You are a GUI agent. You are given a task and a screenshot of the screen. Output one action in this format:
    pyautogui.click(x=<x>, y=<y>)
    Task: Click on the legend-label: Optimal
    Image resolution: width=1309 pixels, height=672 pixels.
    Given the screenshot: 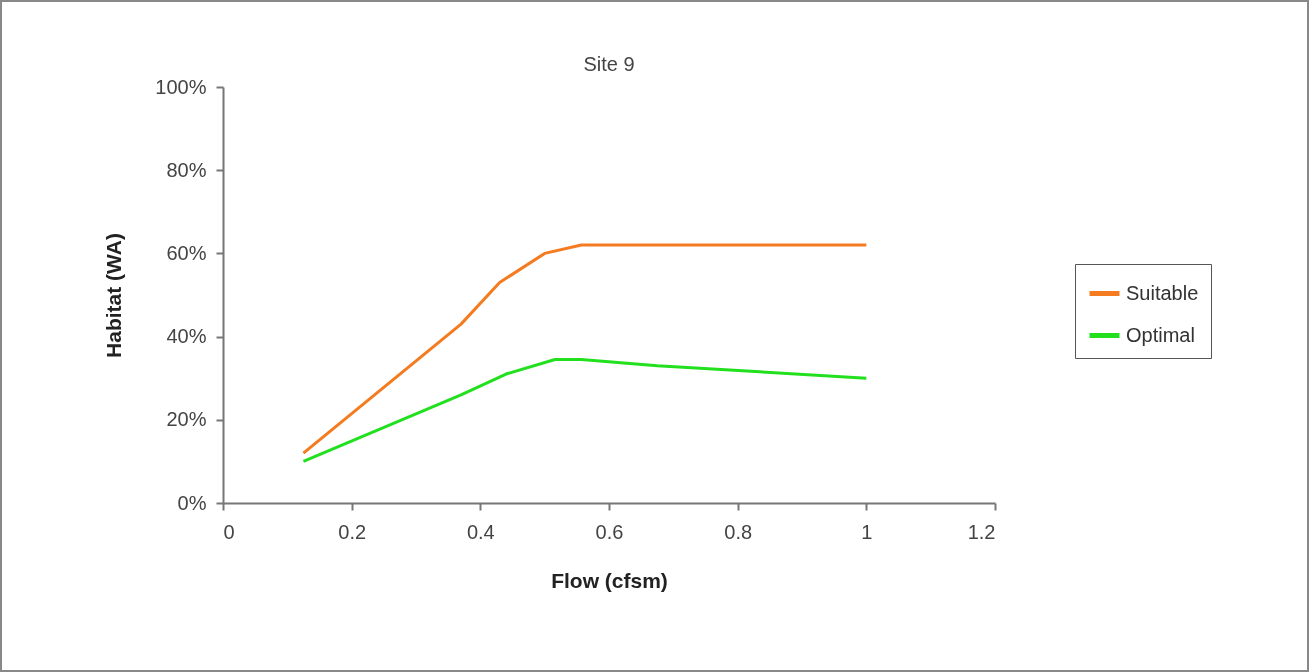 What is the action you would take?
    pyautogui.click(x=1160, y=334)
    